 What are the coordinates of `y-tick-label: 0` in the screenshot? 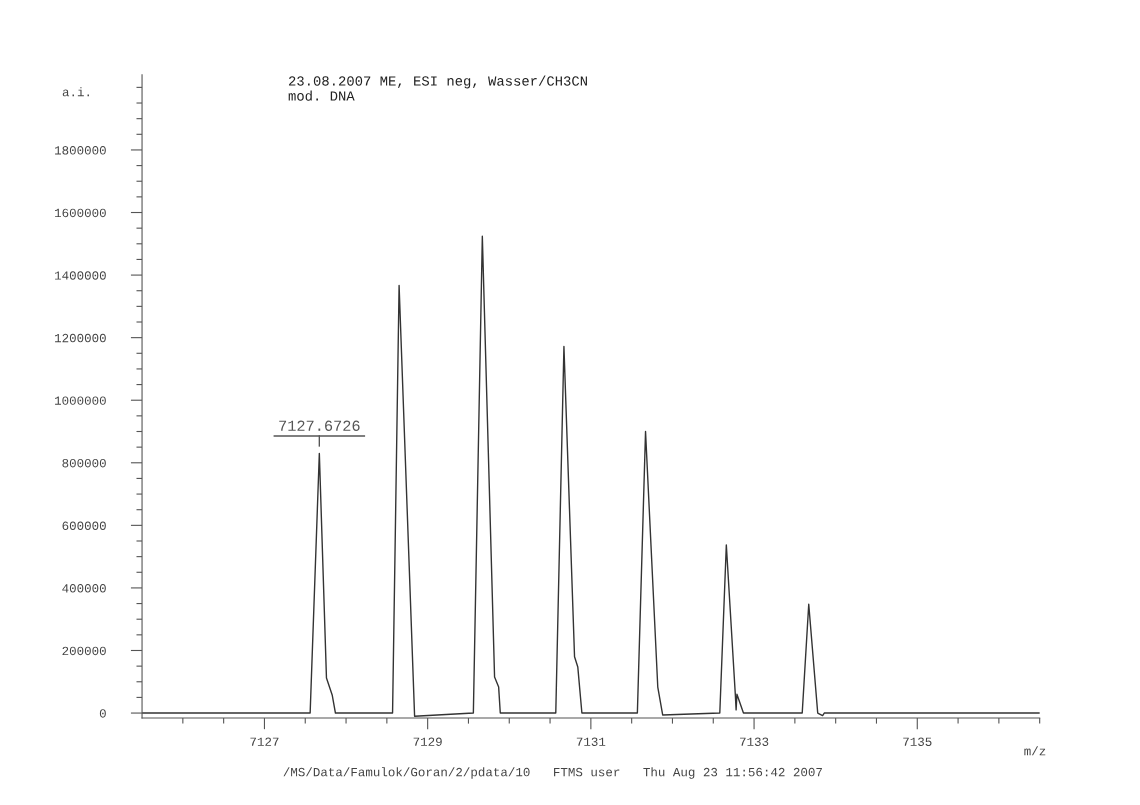 It's located at (102, 713).